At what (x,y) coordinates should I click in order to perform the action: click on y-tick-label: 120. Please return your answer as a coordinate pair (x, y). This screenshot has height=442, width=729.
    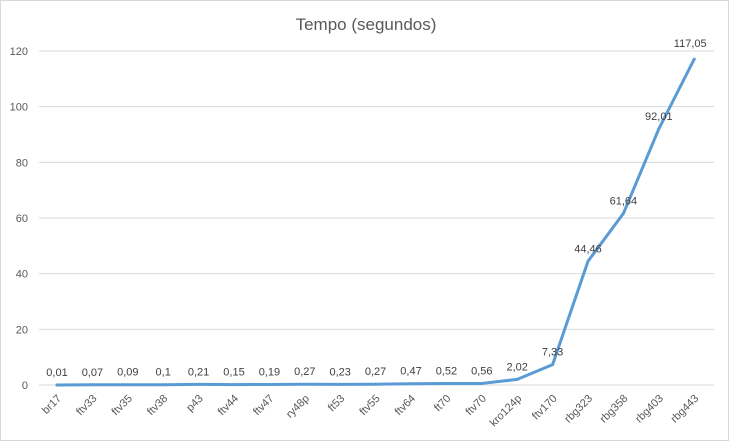
    Looking at the image, I should click on (19, 52).